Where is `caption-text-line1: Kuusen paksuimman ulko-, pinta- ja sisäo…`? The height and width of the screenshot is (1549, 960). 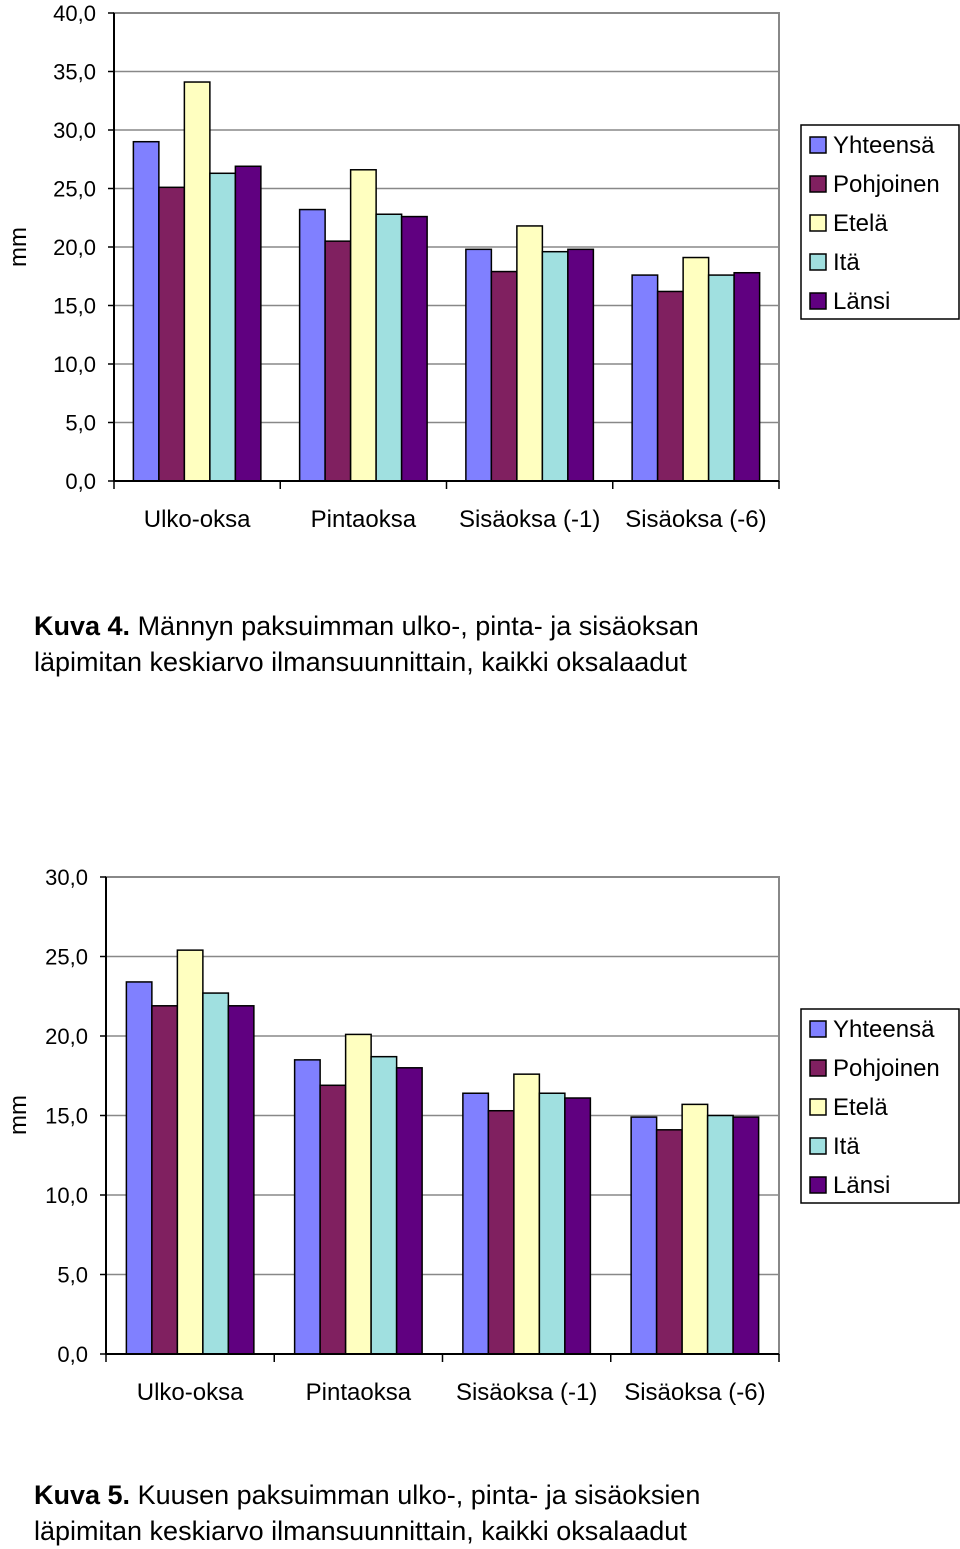
caption-text-line1: Kuusen paksuimman ulko-, pinta- ja sisäo… is located at coordinates (419, 1495).